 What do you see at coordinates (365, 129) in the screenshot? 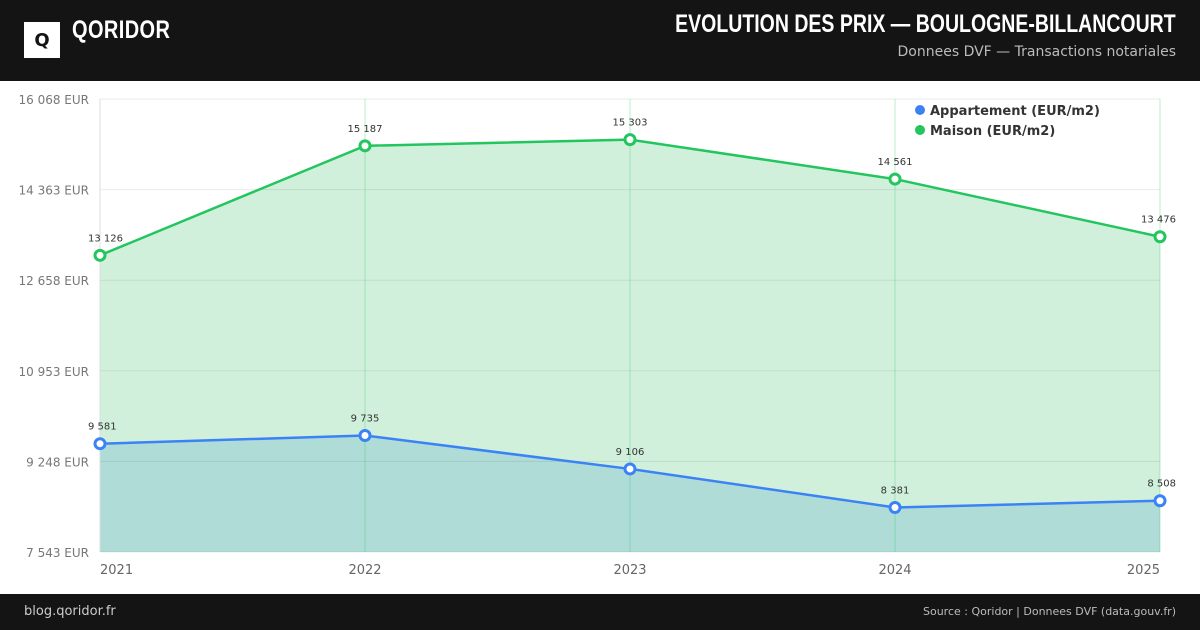
I see `data-label: 15 187` at bounding box center [365, 129].